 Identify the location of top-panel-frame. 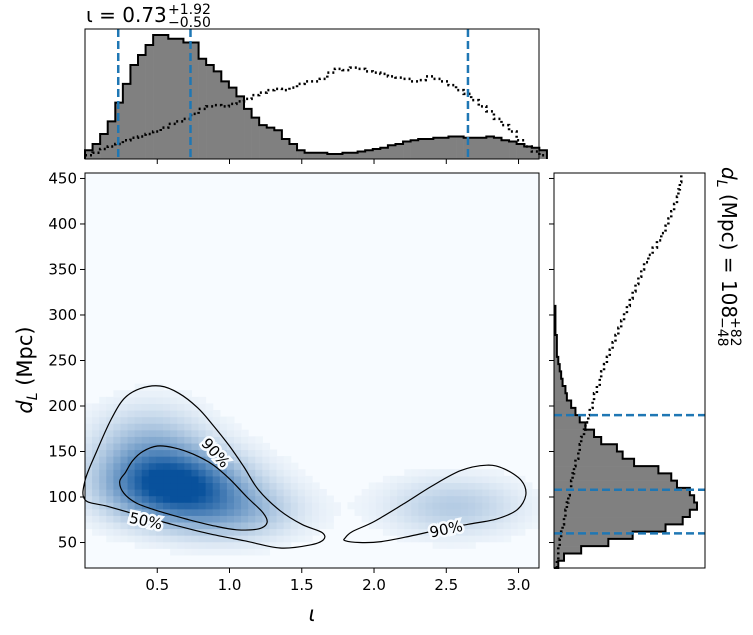
(312, 94).